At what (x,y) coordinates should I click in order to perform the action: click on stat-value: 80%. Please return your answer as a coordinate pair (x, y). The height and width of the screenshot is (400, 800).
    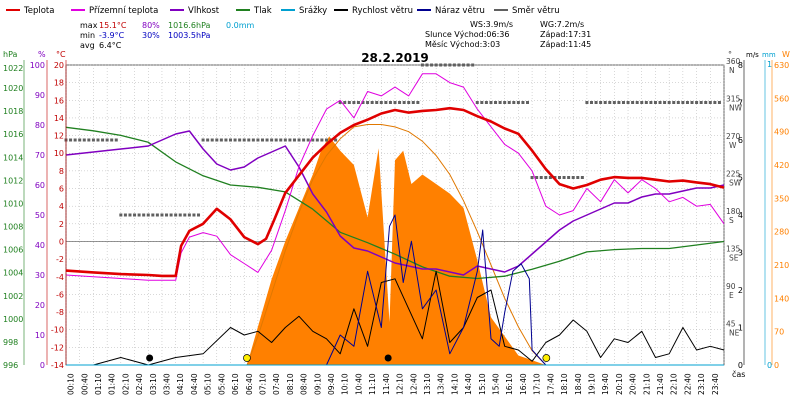
    Looking at the image, I should click on (151, 25).